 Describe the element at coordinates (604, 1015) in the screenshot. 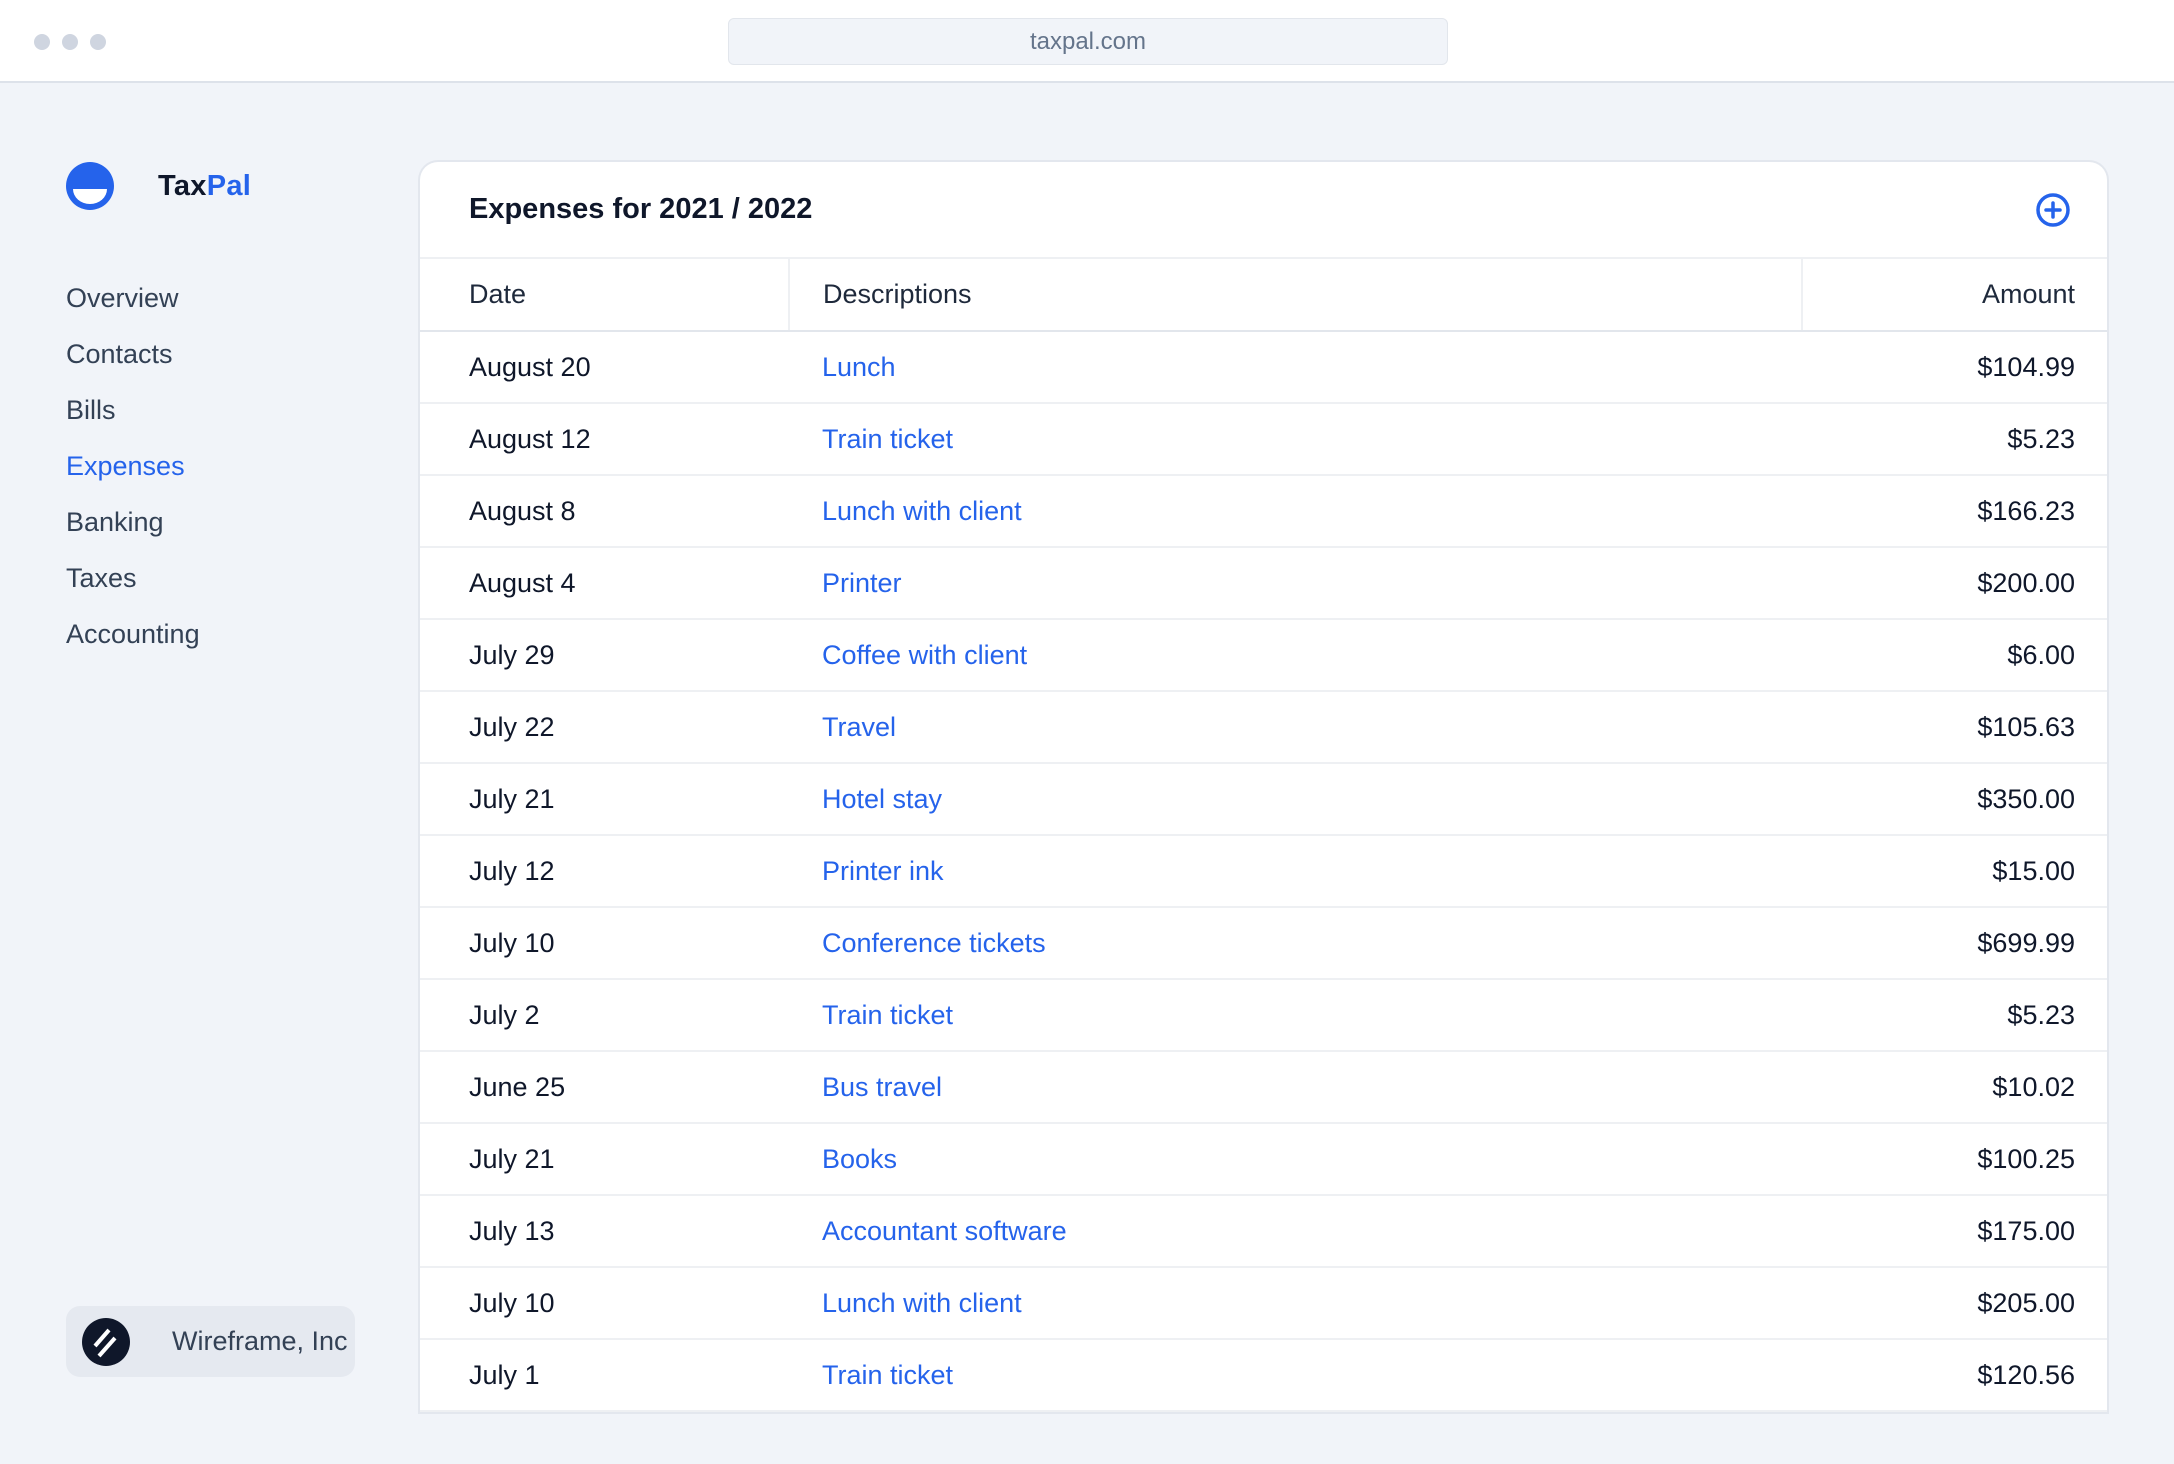

I see `expense-date: July 2` at that location.